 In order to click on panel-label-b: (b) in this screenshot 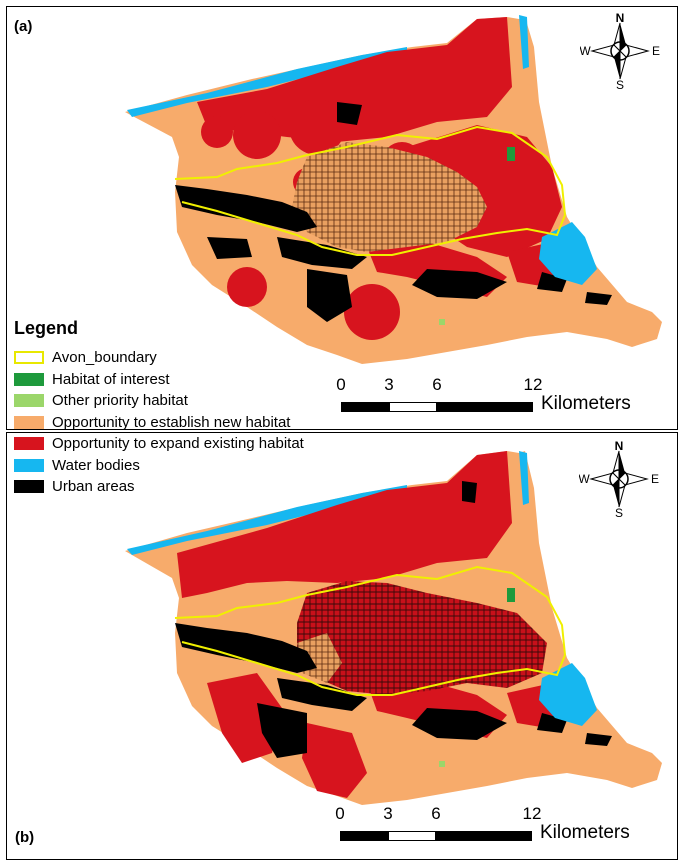, I will do `click(25, 837)`.